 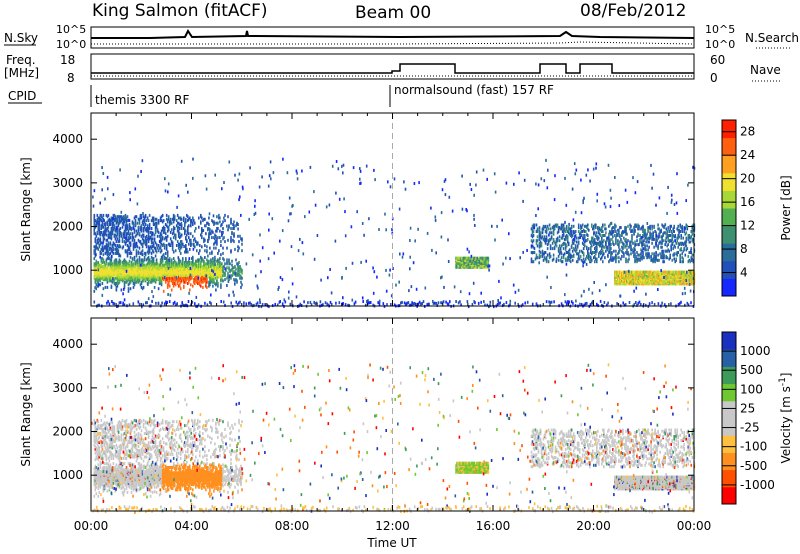 I want to click on noise-panel: N.Sky 10^5 10^0 10^5 10^0 N.Search, so click(x=401, y=37).